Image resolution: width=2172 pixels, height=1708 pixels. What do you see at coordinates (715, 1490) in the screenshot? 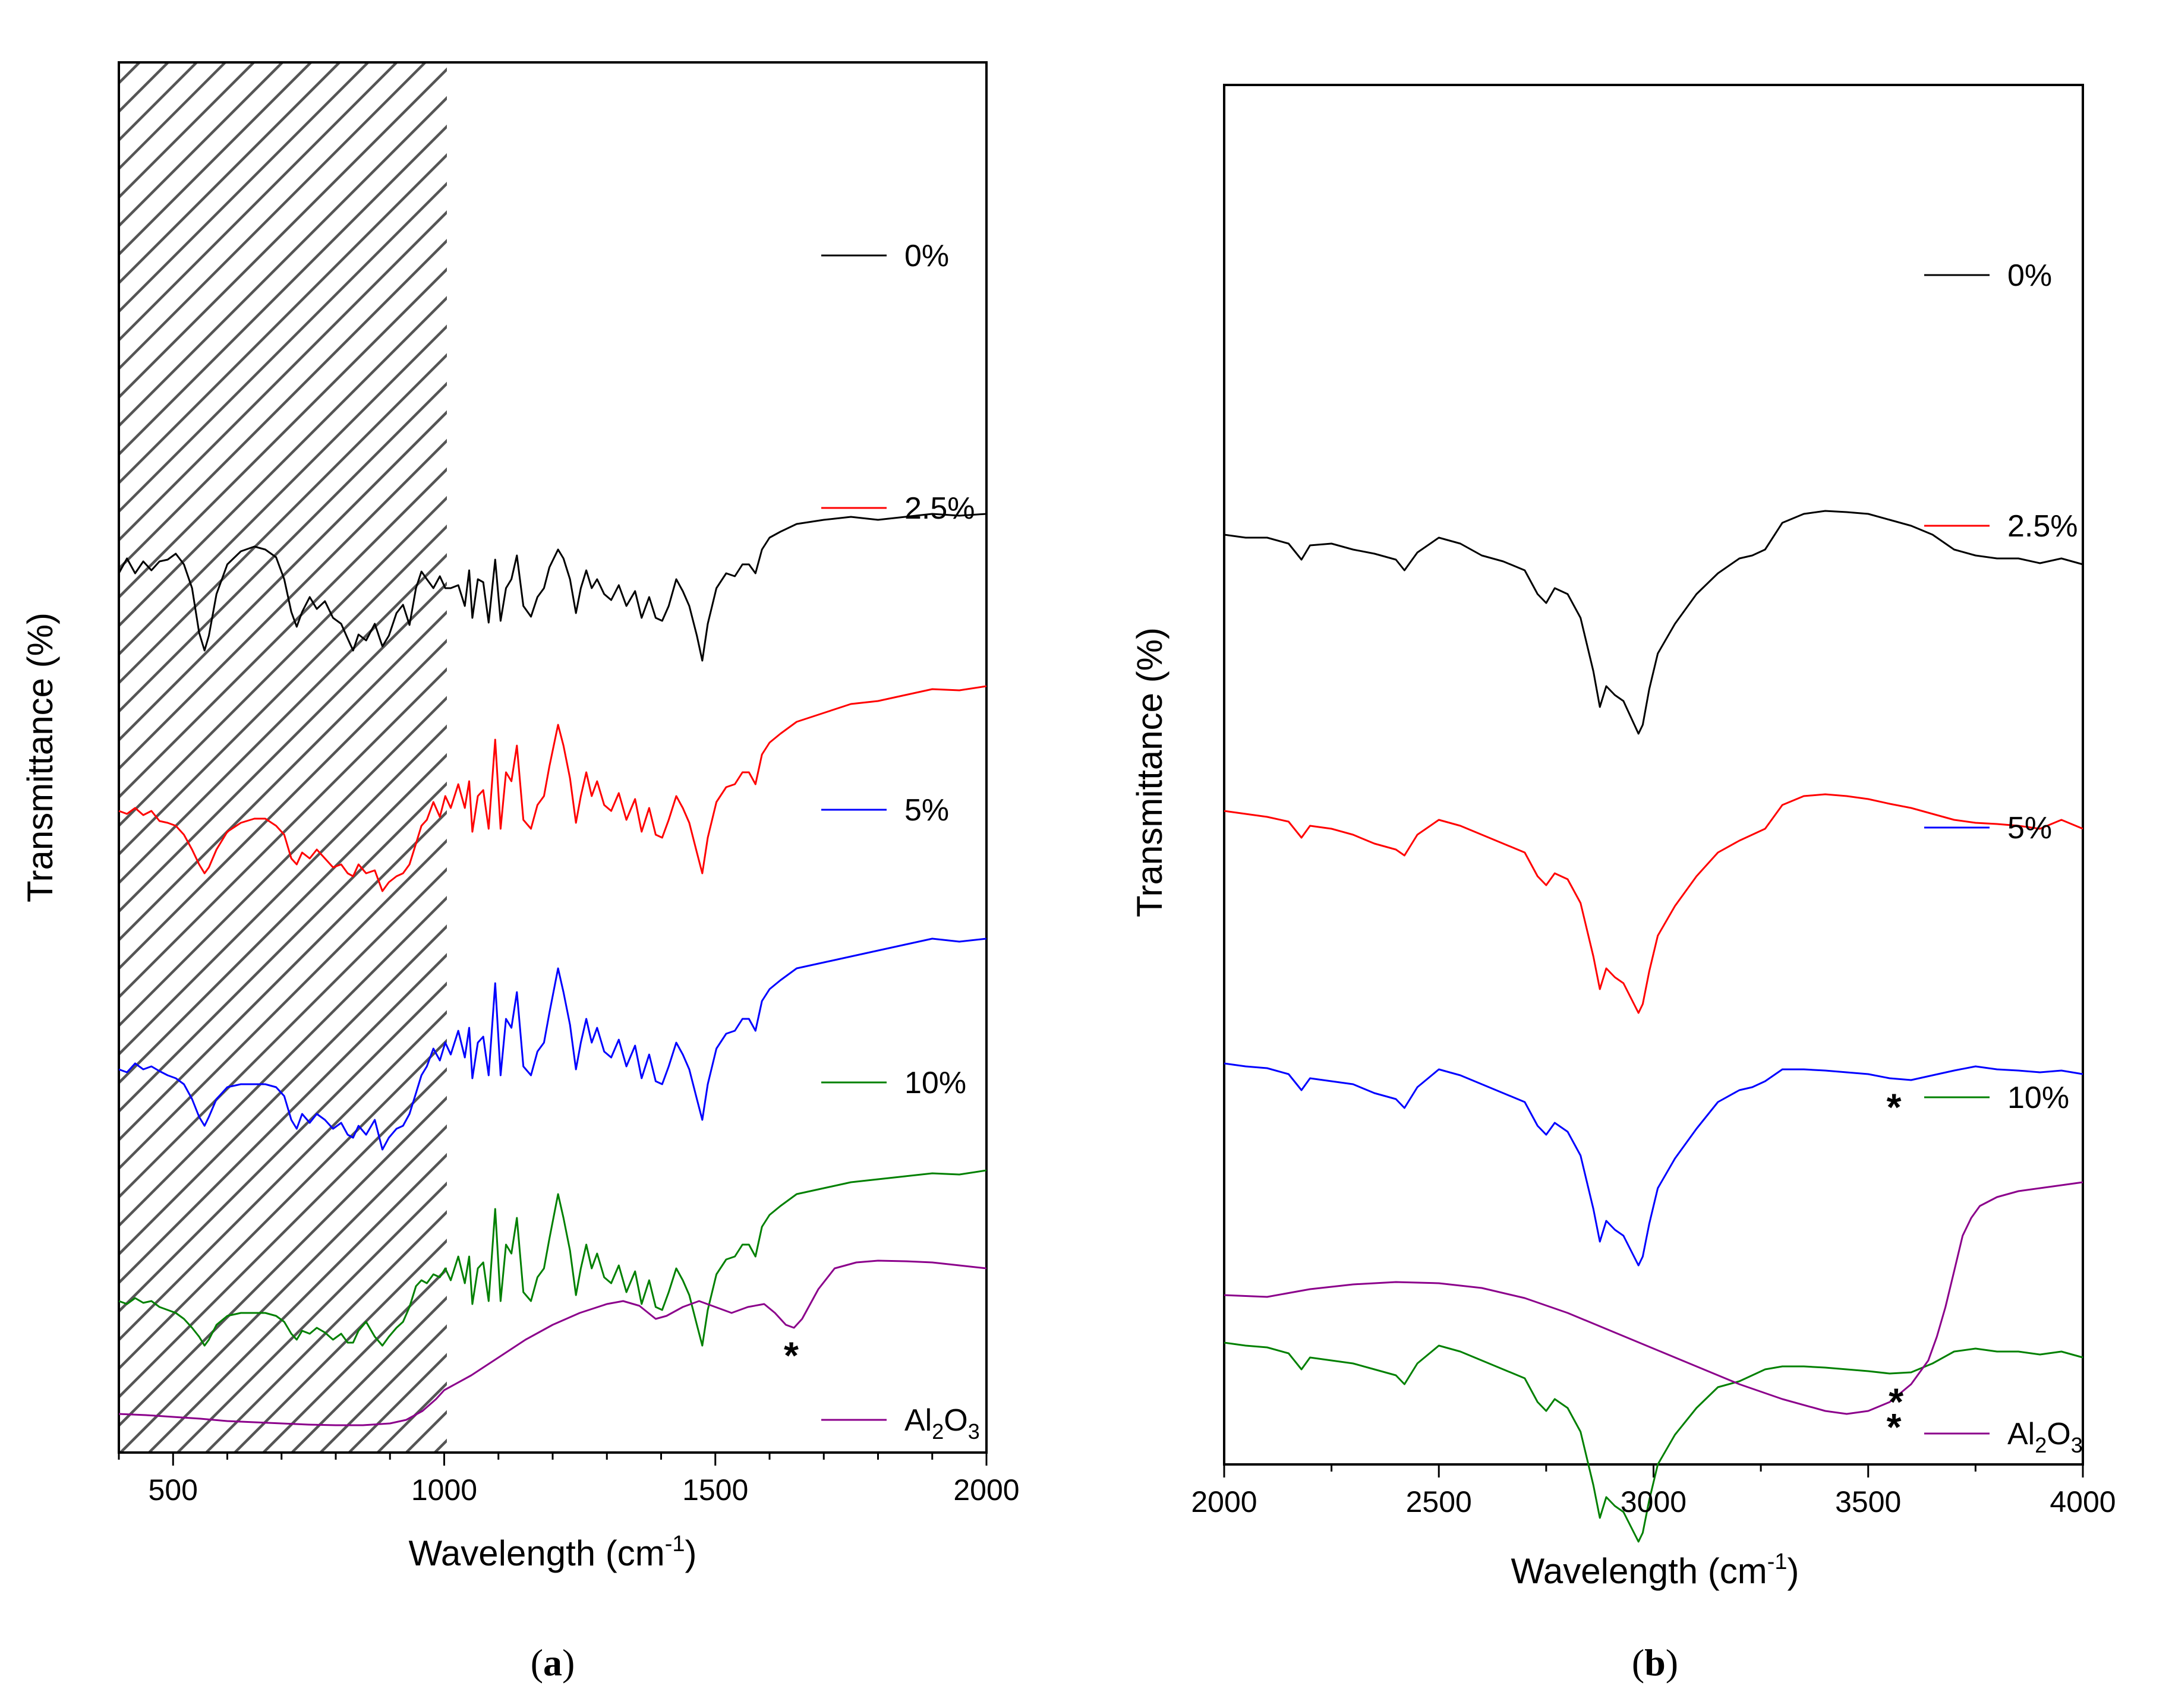
I see `x-tick-label-1500: 1500` at bounding box center [715, 1490].